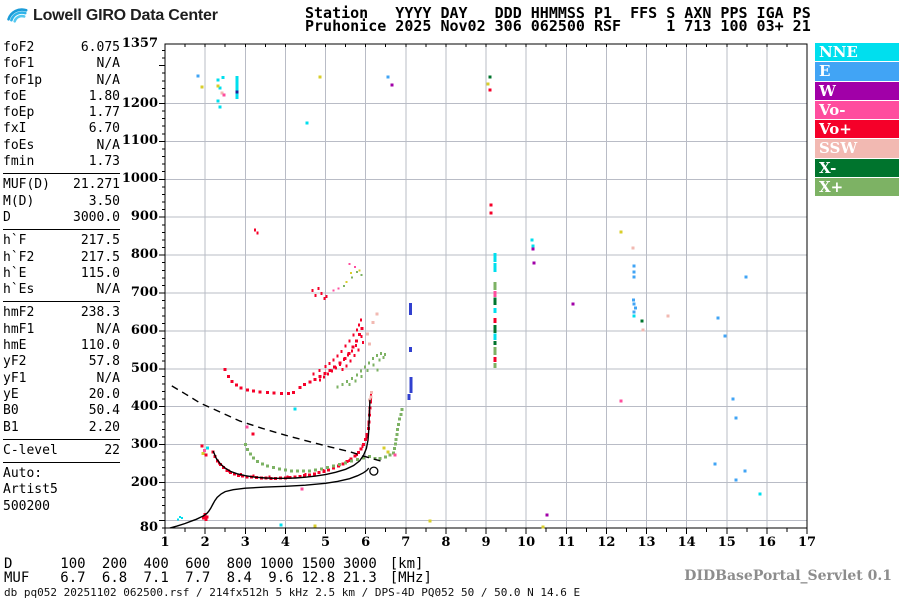 This screenshot has width=900, height=600. I want to click on param-label: h`E, so click(15, 273).